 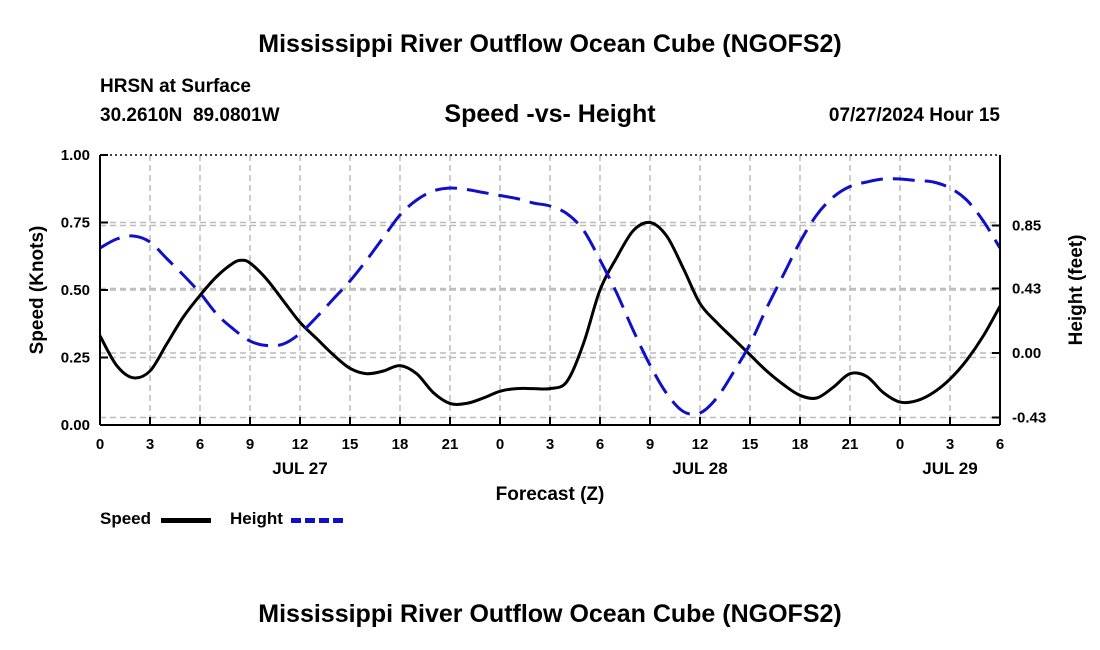 I want to click on day-label: JUL 29, so click(x=949, y=468).